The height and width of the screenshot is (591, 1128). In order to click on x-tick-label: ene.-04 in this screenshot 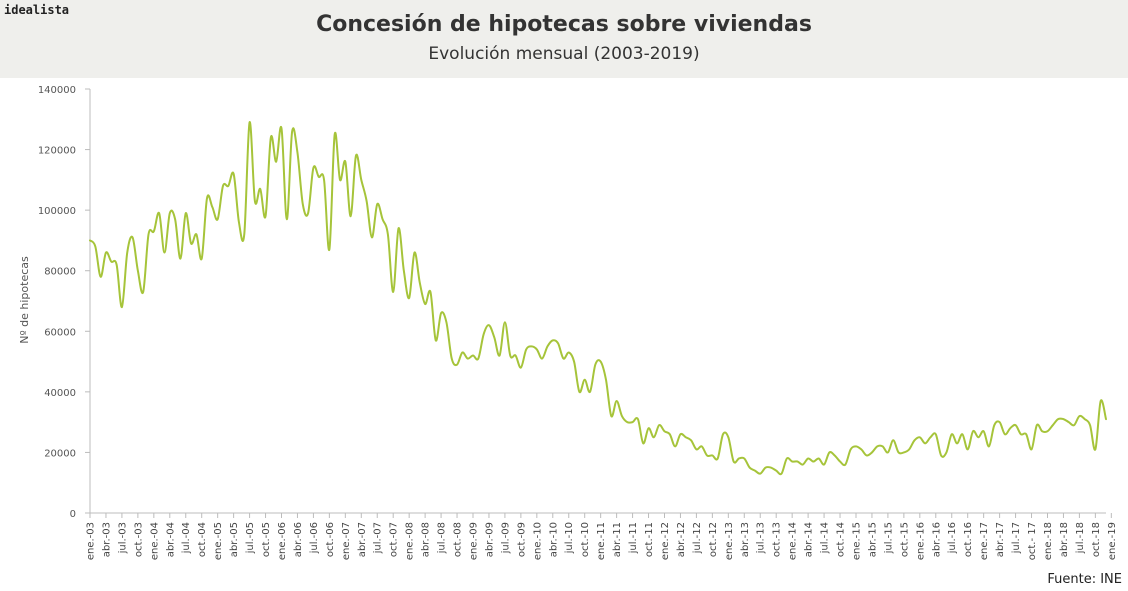, I will do `click(154, 541)`.